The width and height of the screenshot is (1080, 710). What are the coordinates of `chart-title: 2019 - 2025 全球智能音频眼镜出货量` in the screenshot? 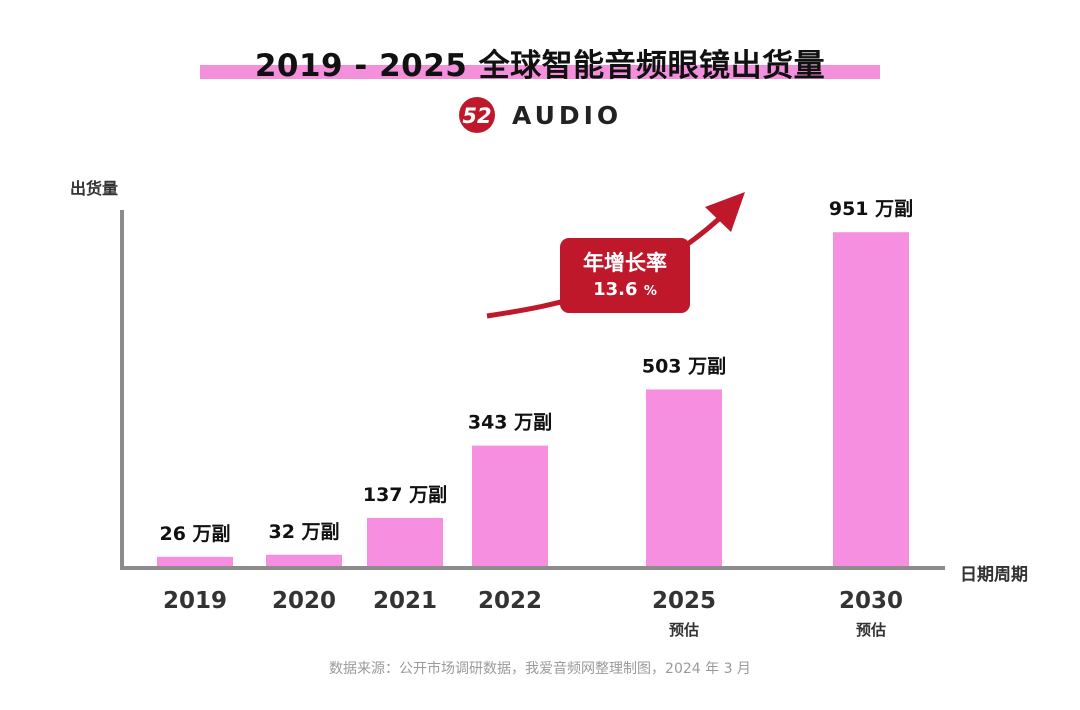 It's located at (540, 66).